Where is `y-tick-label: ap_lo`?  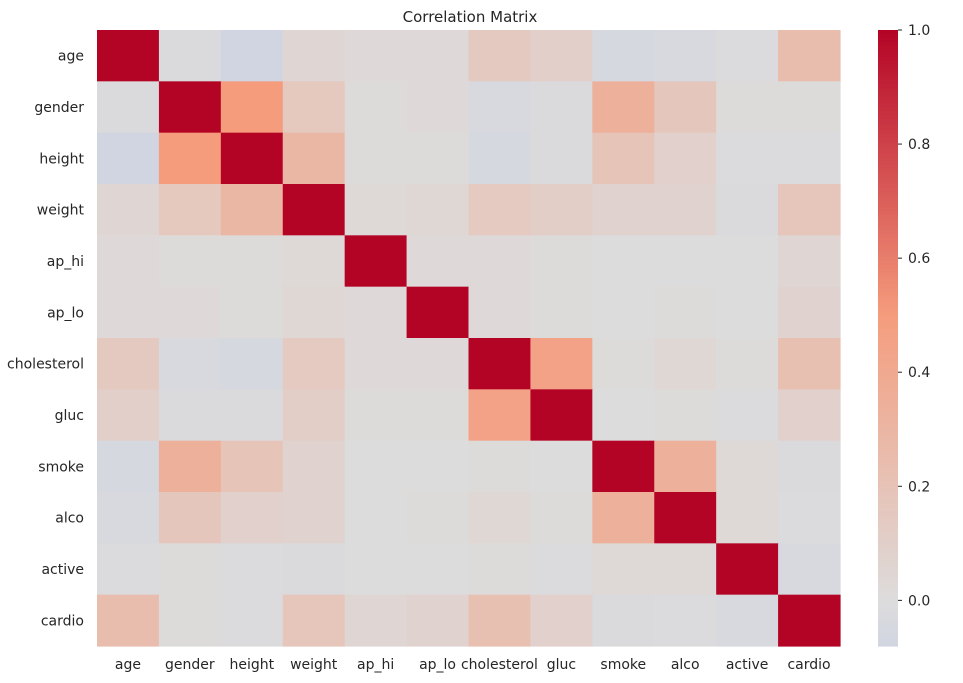
y-tick-label: ap_lo is located at coordinates (65, 313).